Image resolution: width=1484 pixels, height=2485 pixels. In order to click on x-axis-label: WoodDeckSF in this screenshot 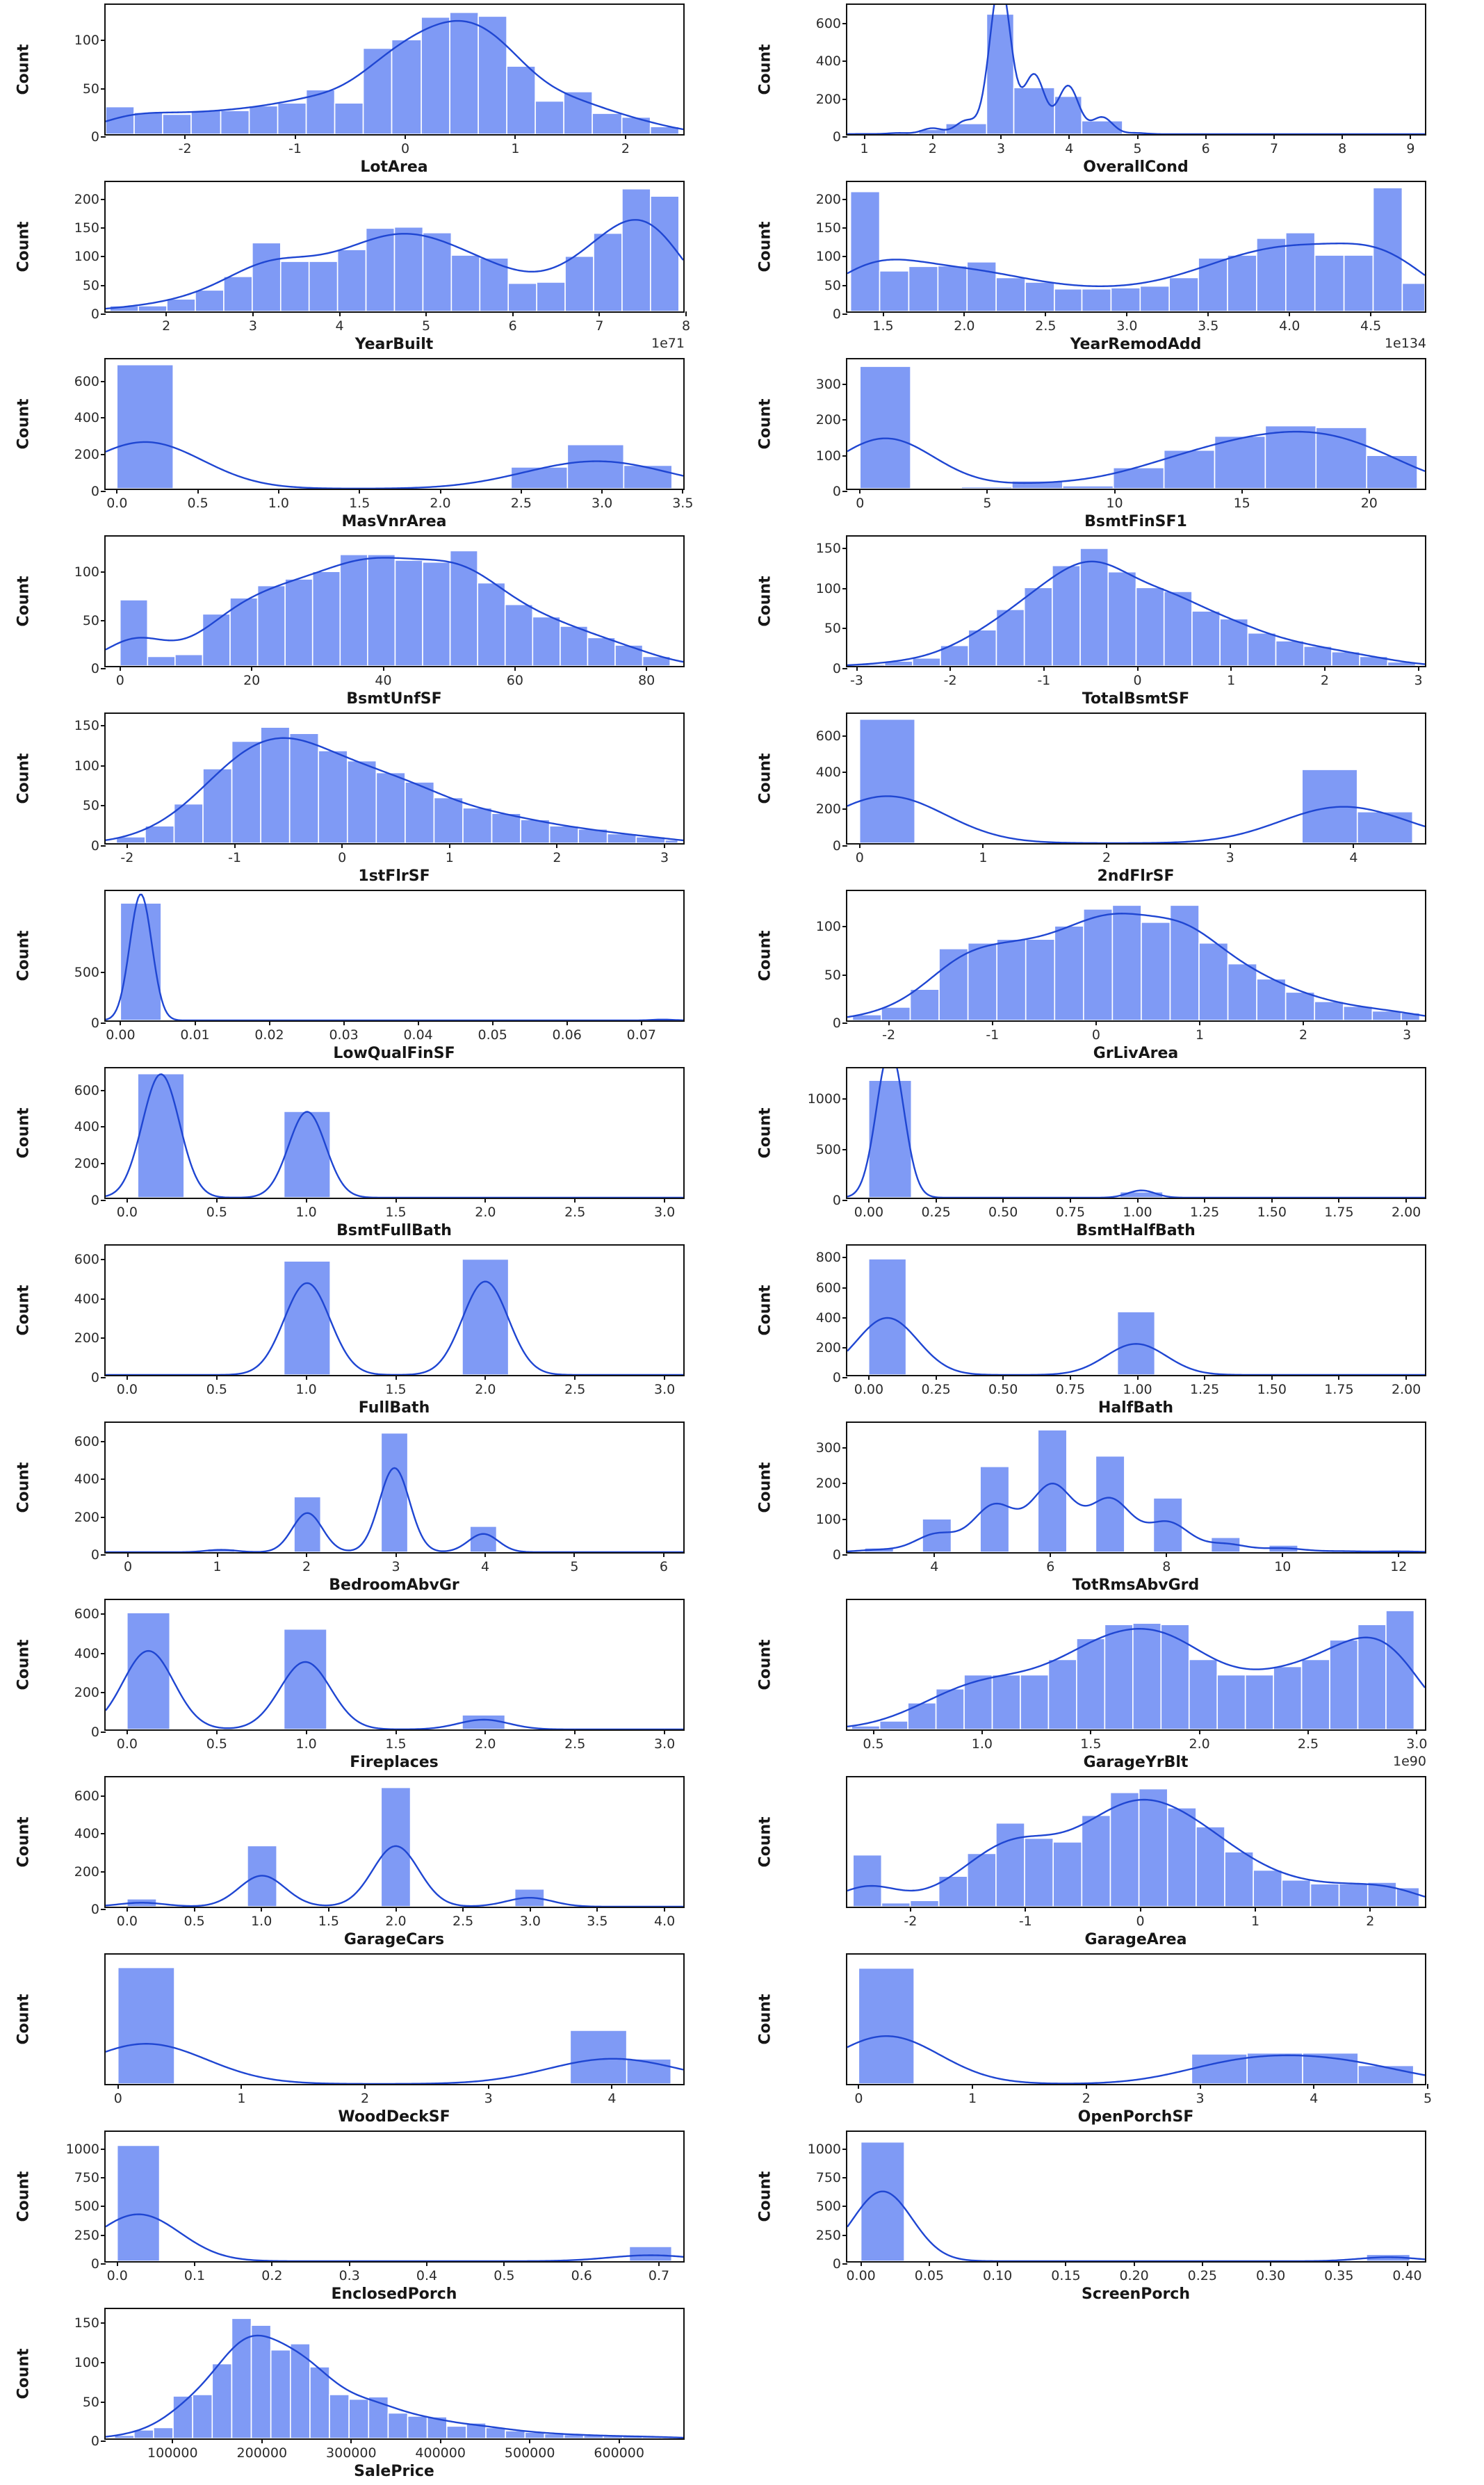, I will do `click(394, 2117)`.